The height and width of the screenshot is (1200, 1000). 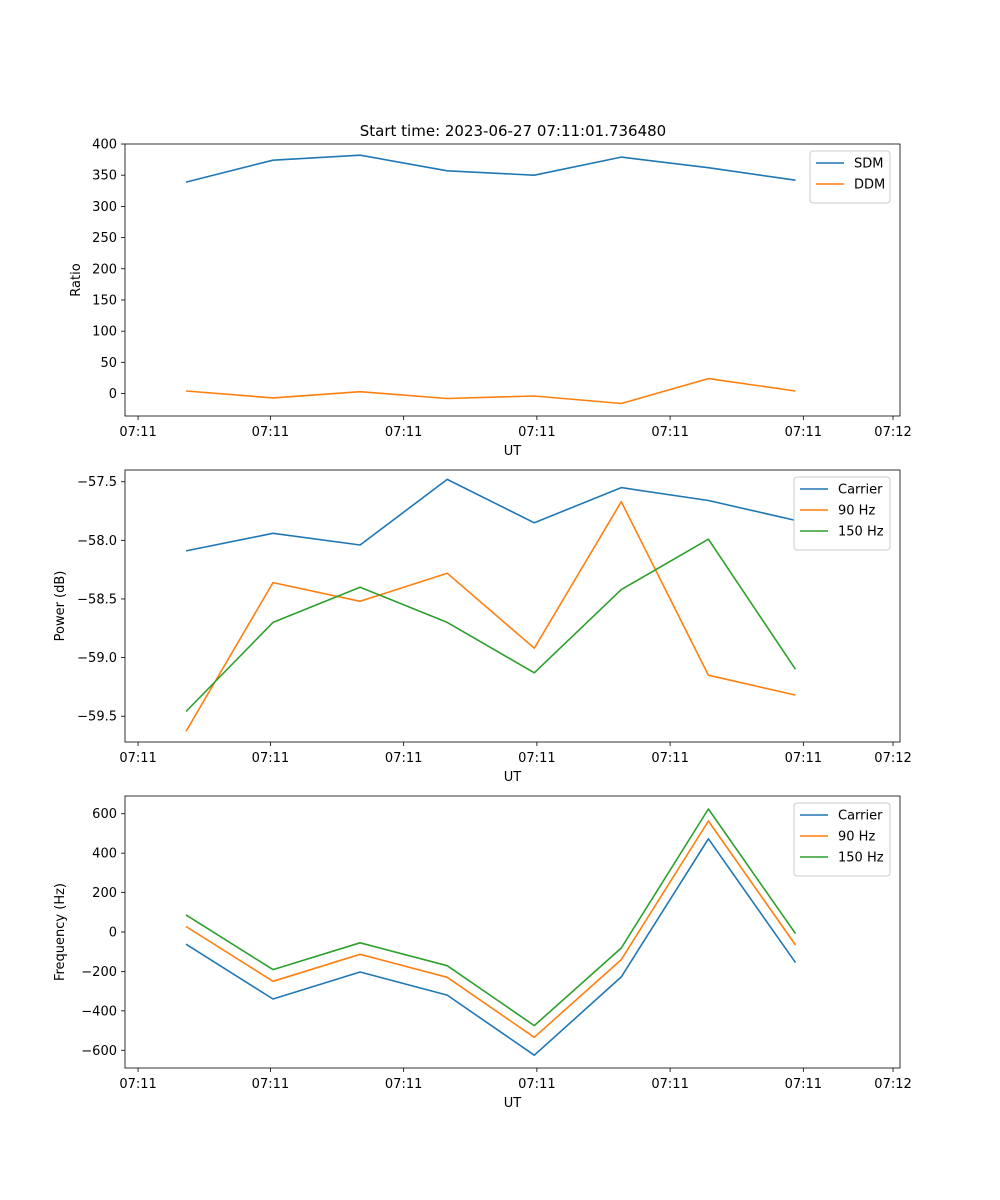 I want to click on legend: SDM DDM, so click(x=850, y=177).